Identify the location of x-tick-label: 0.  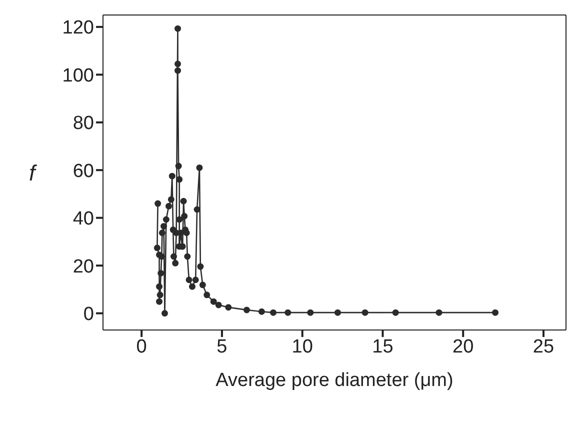
(141, 347).